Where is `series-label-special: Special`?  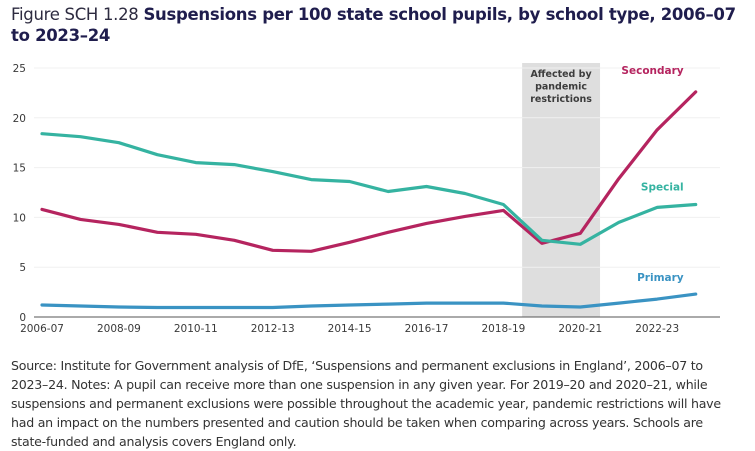
series-label-special: Special is located at coordinates (662, 187).